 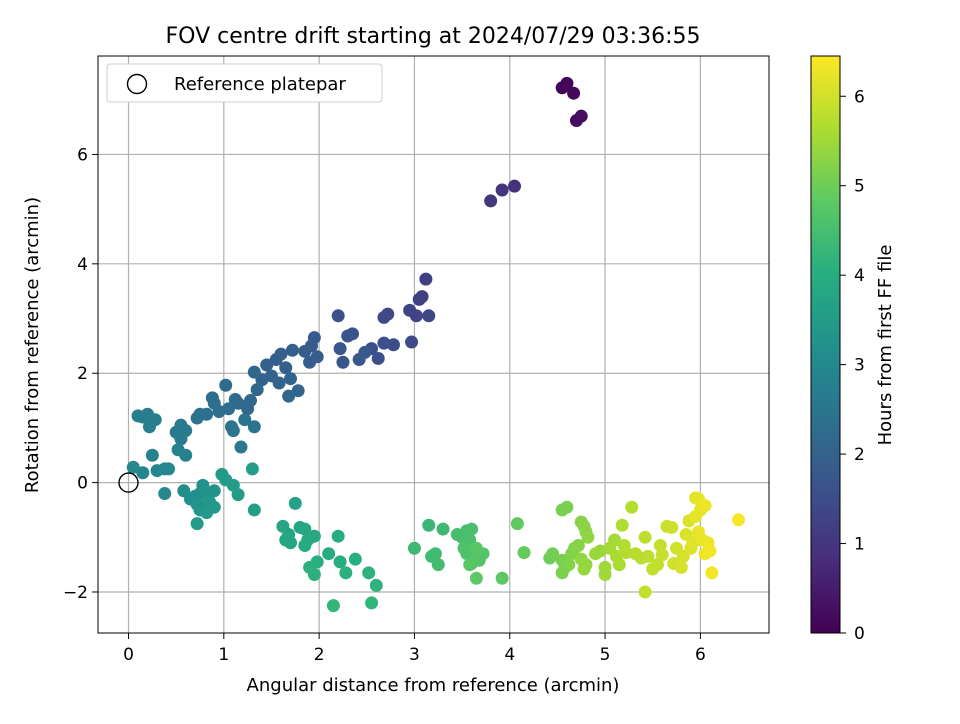 What do you see at coordinates (509, 655) in the screenshot?
I see `x-tick-label: 4` at bounding box center [509, 655].